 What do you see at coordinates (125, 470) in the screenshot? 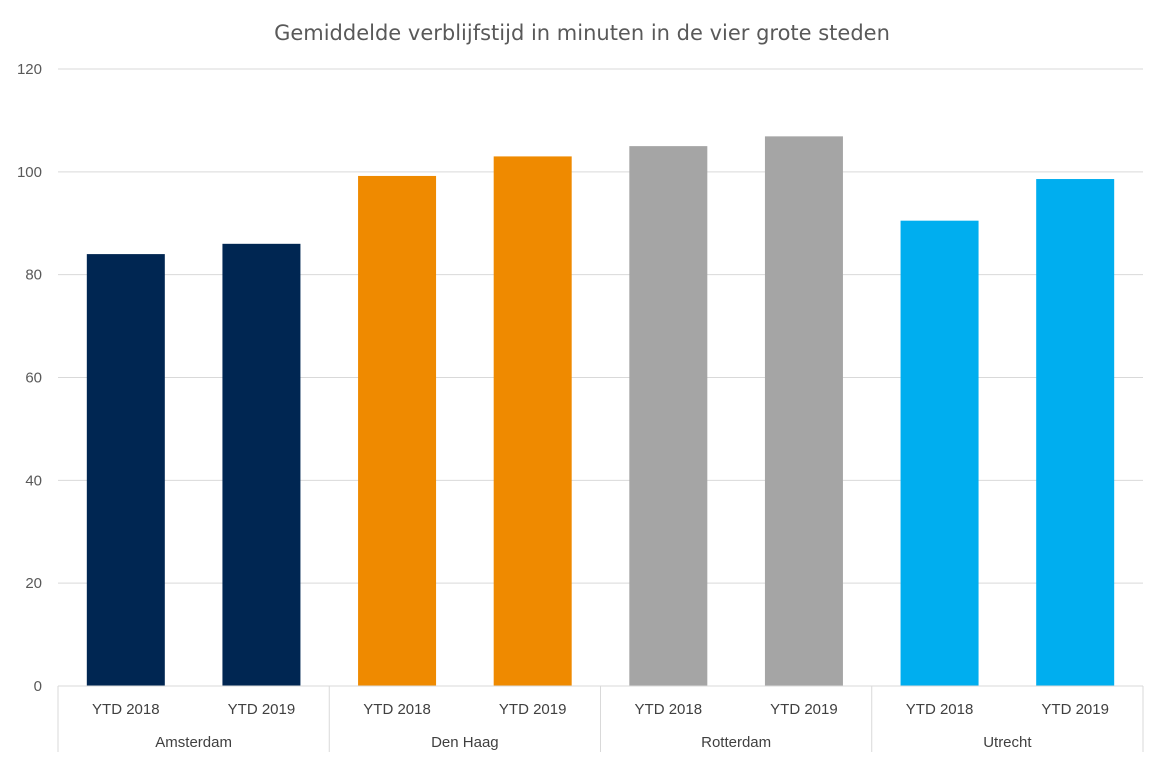
I see `bar-amsterdam-ytd-2018` at bounding box center [125, 470].